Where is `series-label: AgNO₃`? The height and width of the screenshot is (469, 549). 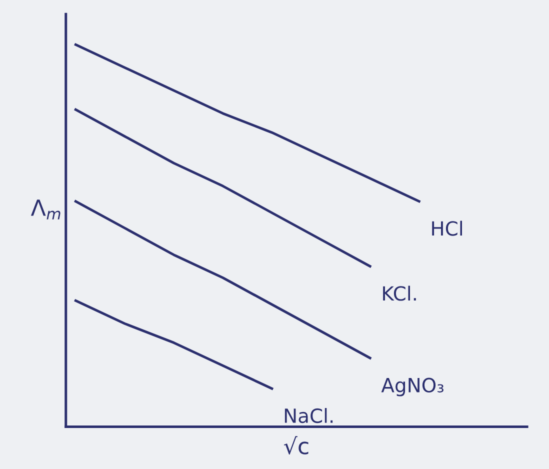 series-label: AgNO₃ is located at coordinates (412, 387).